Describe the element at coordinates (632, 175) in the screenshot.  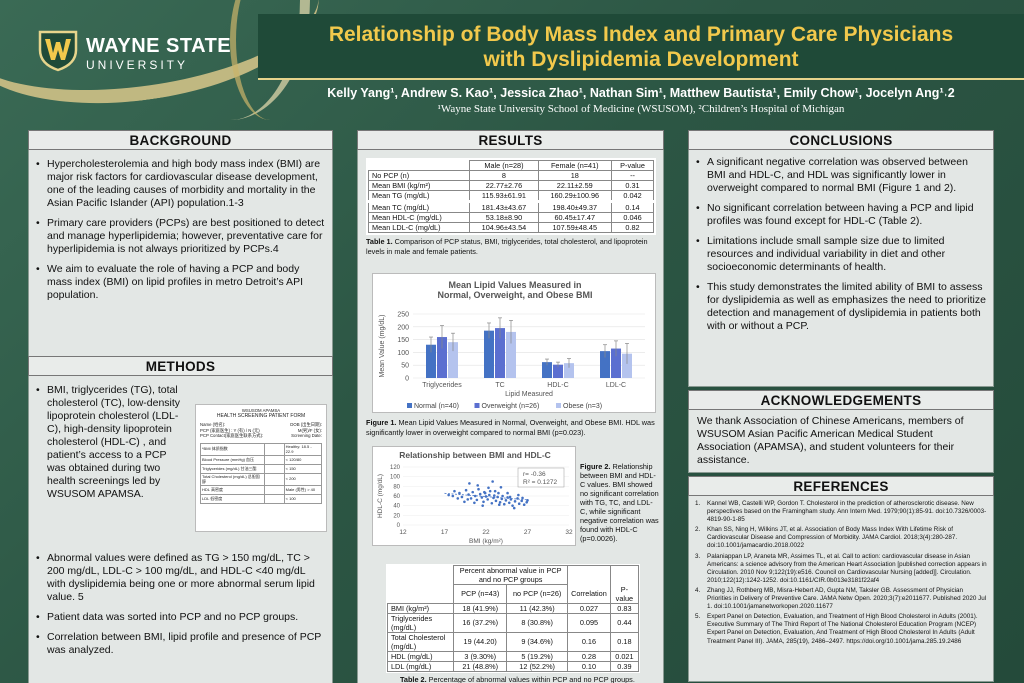
I see `table-1-cell: --` at that location.